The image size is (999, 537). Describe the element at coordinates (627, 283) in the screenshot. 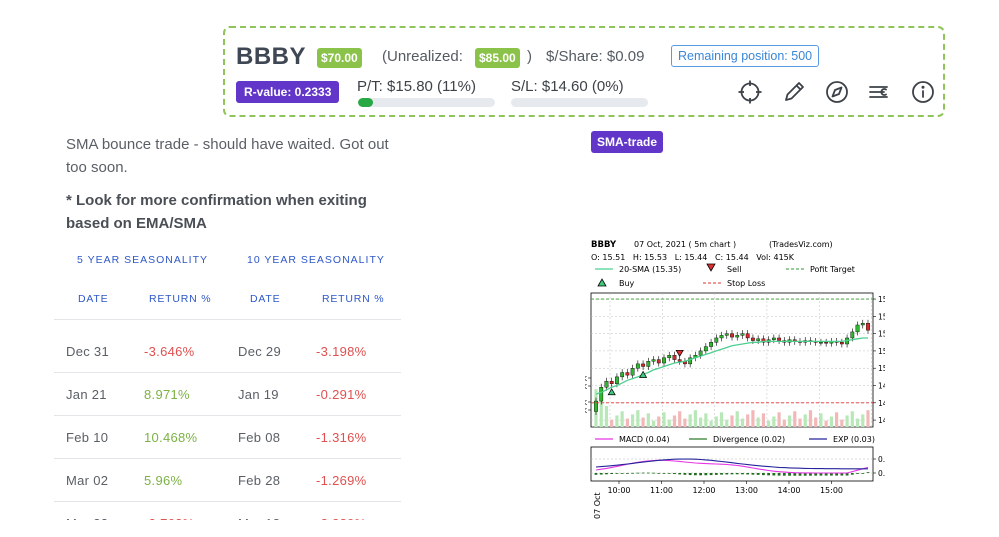

I see `legend-buy: Buy` at that location.